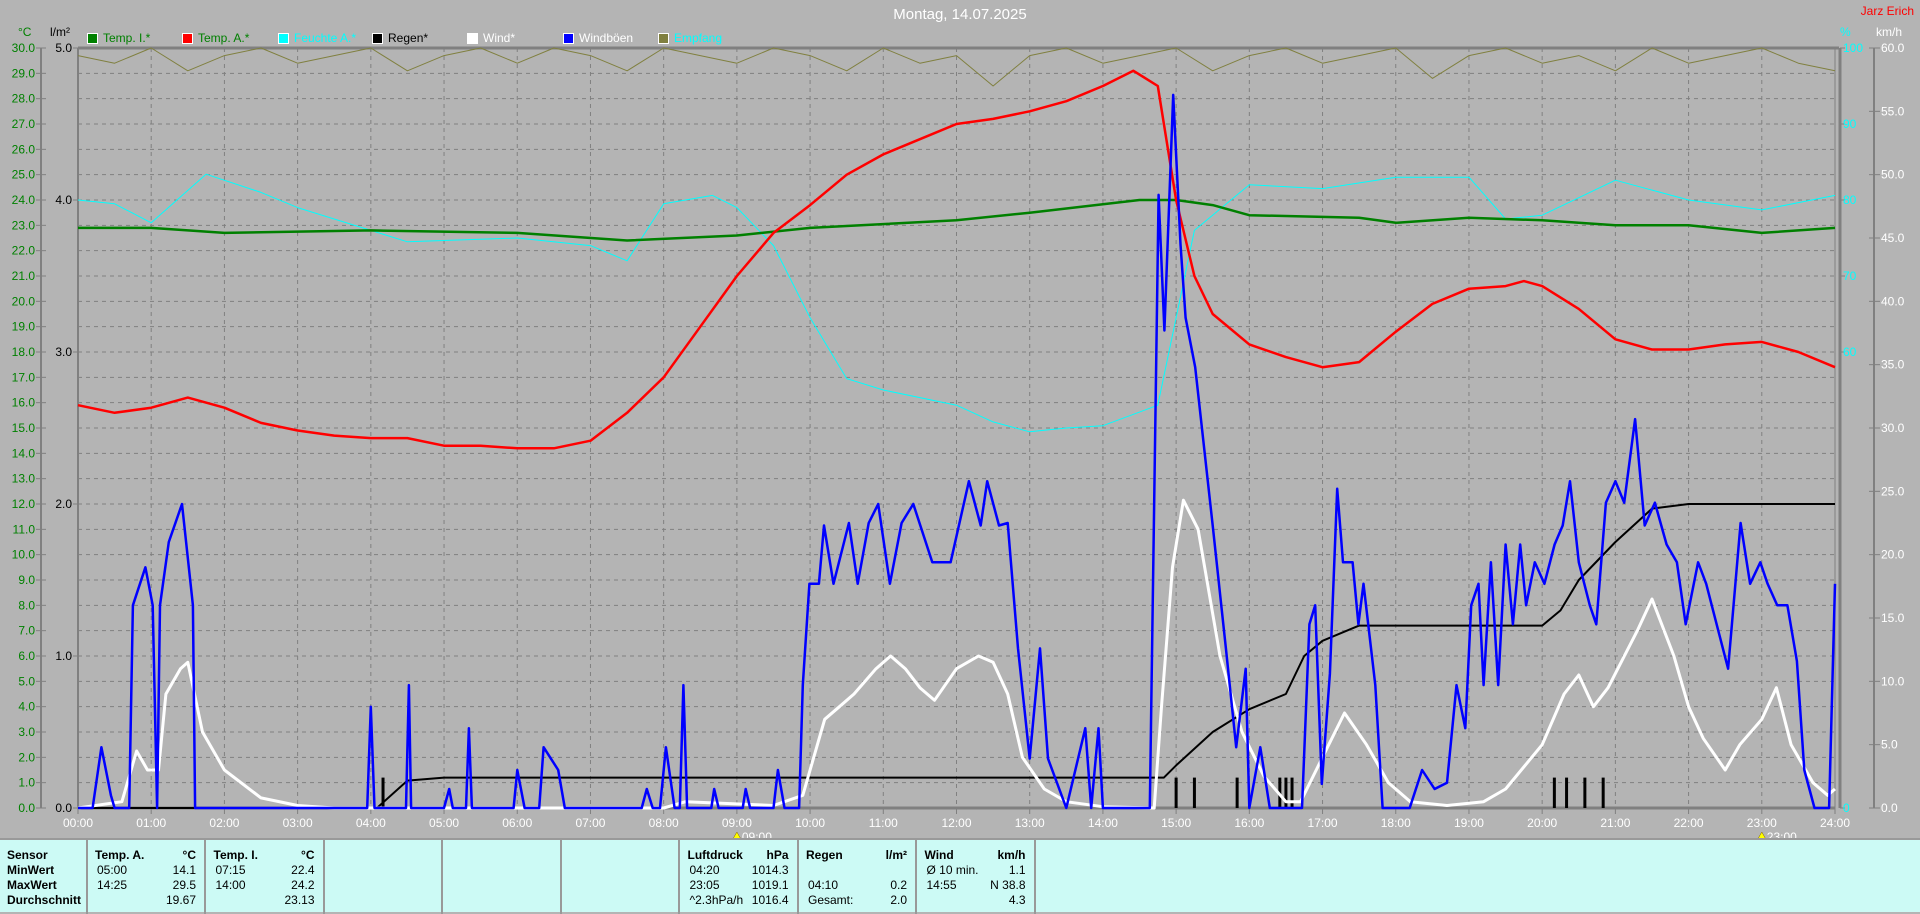 The width and height of the screenshot is (1920, 914). I want to click on table-column: Temp. I. °C 07:15 22.4 14:00 24.2 23.13, so click(266, 877).